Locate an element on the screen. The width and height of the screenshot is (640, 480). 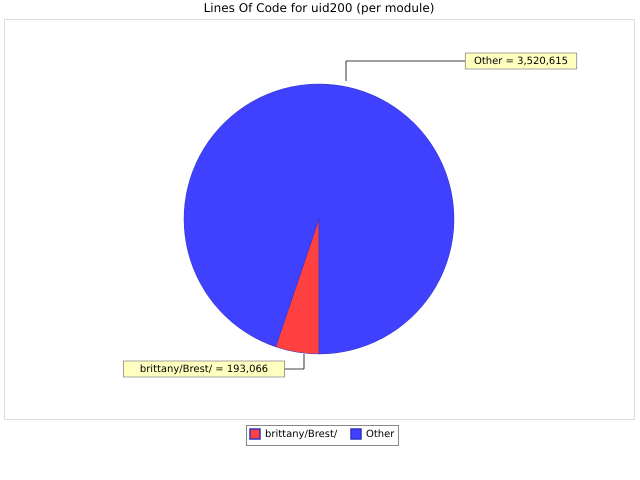
chart-title: Lines Of Code for uid200 (per module) is located at coordinates (319, 8).